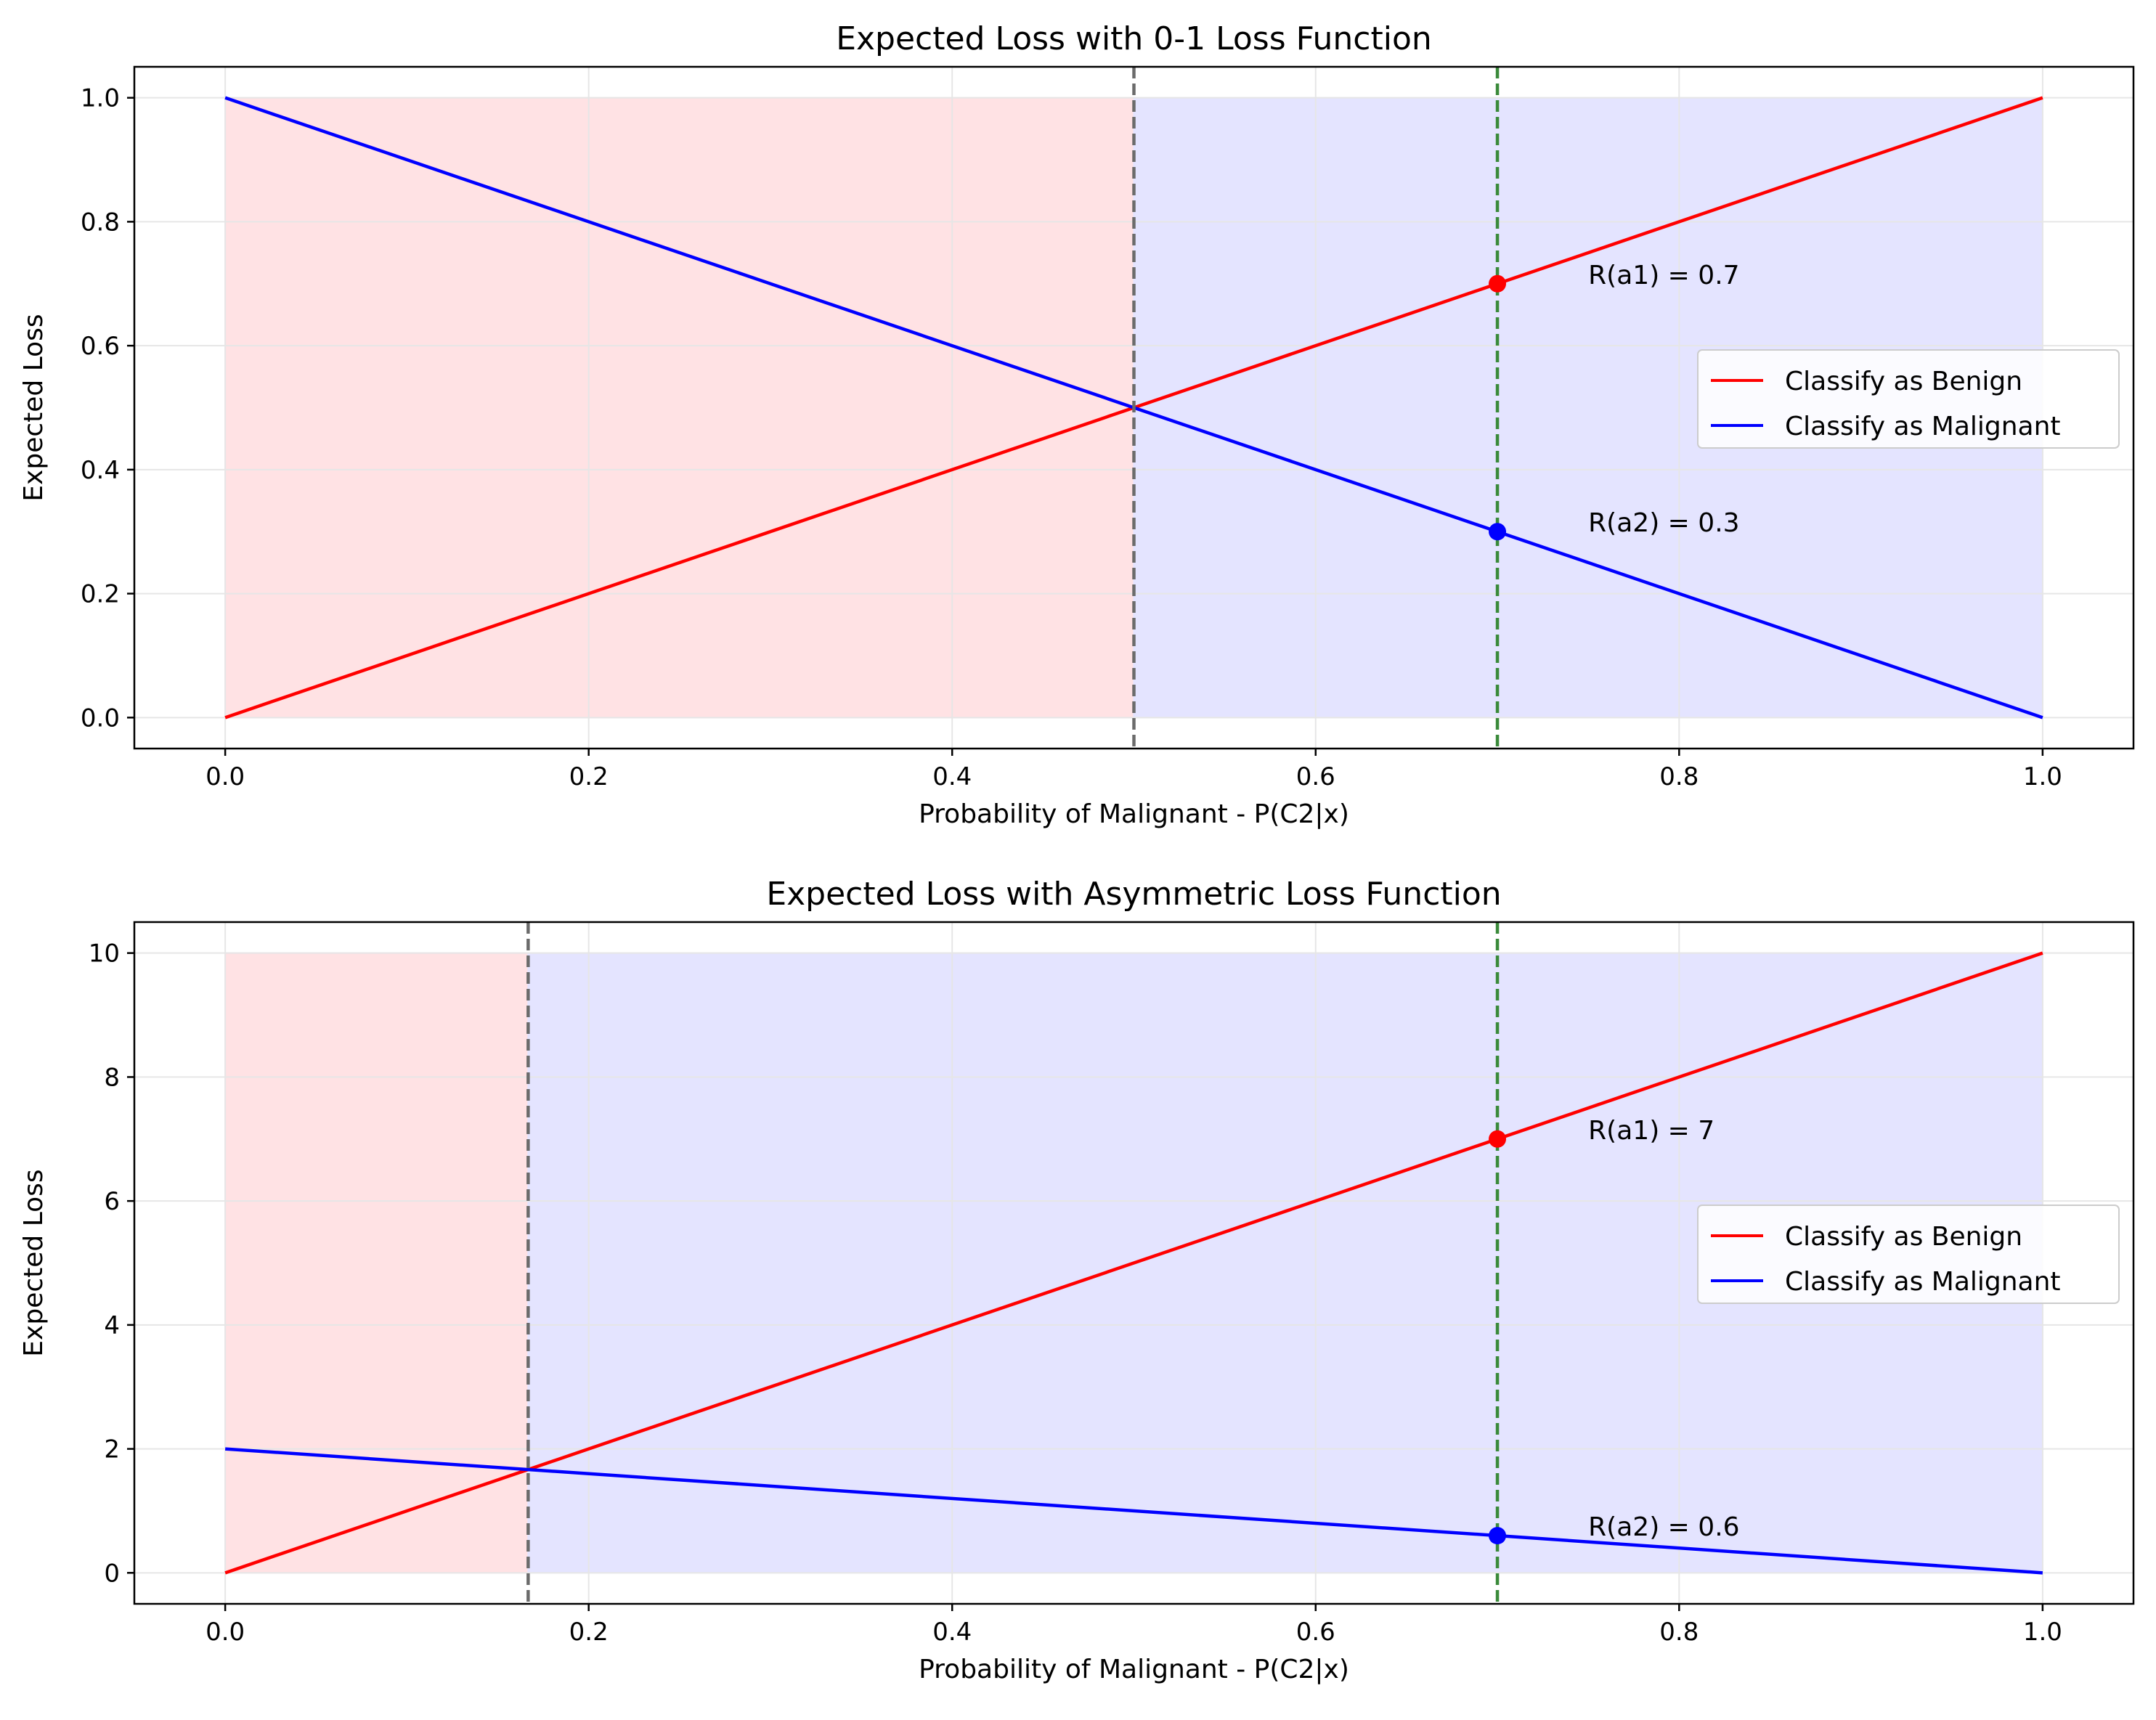  I want to click on y-tick-label: 10, so click(104, 955).